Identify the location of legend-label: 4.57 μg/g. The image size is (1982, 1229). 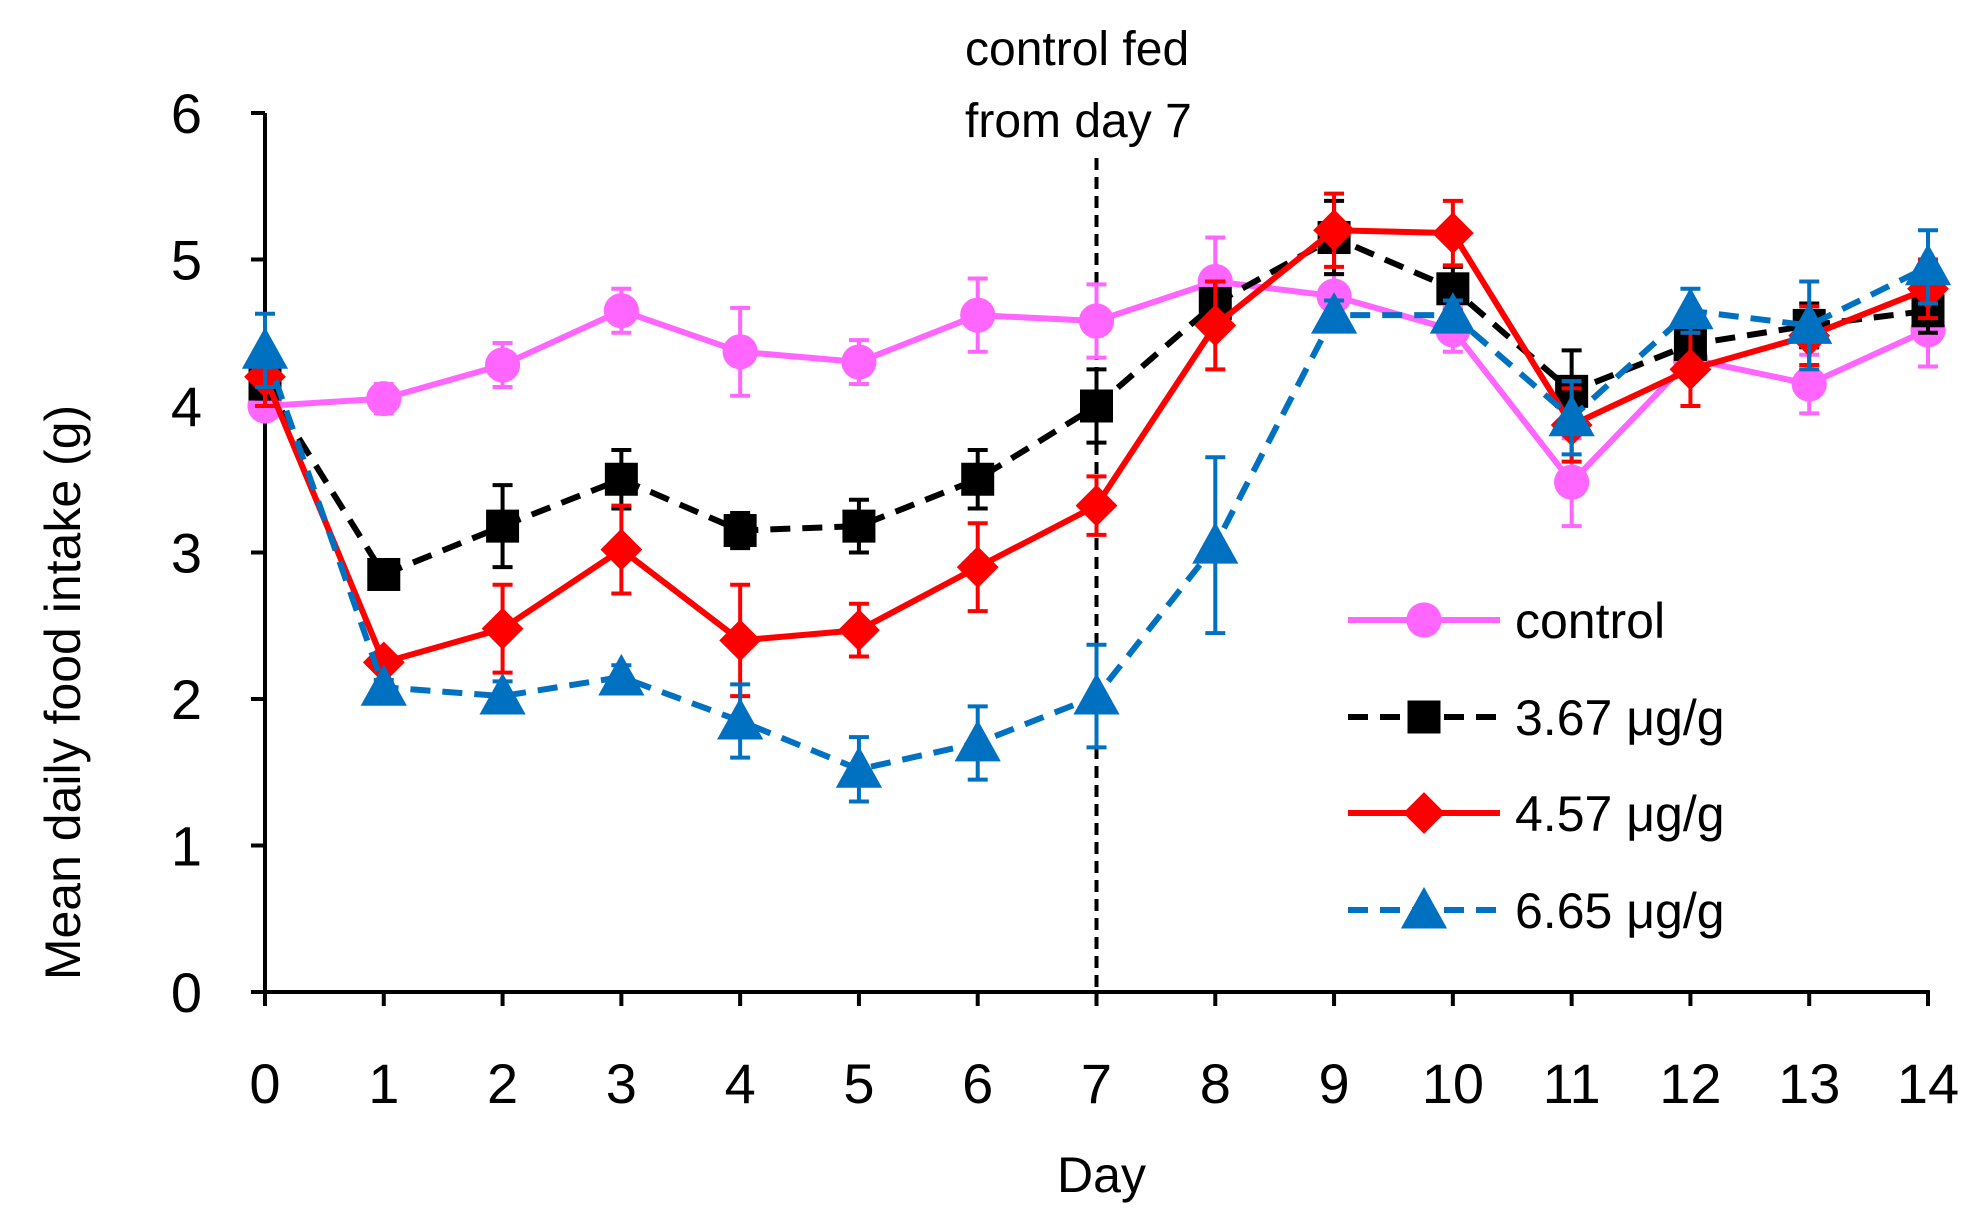
(1620, 814).